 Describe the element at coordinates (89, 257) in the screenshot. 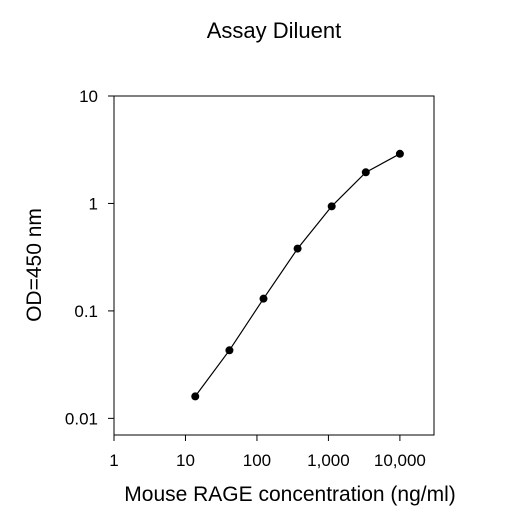

I see `y-axis: 0.01 0.1 1 10` at that location.